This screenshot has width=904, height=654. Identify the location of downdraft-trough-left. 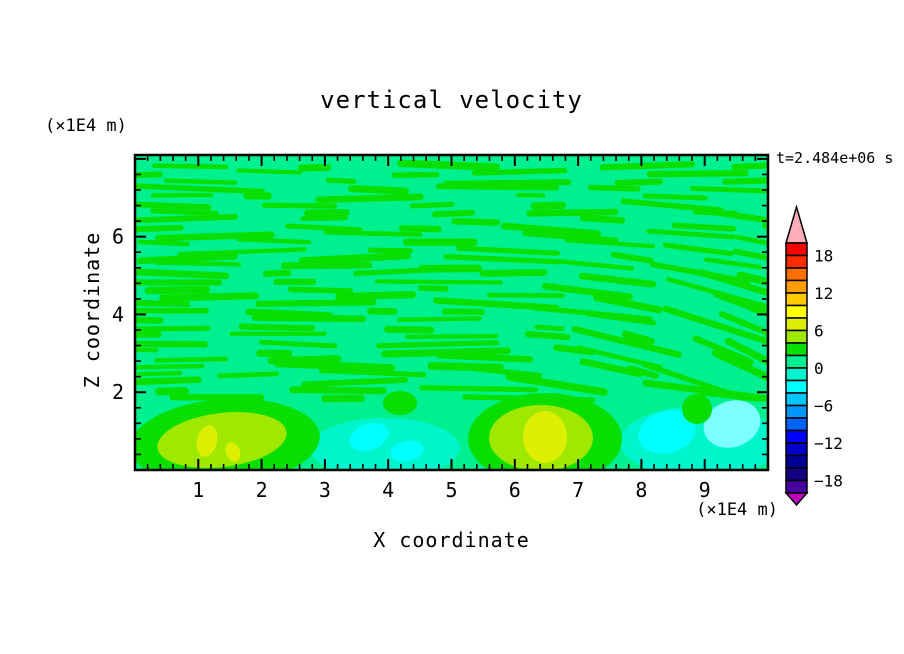
(385, 444).